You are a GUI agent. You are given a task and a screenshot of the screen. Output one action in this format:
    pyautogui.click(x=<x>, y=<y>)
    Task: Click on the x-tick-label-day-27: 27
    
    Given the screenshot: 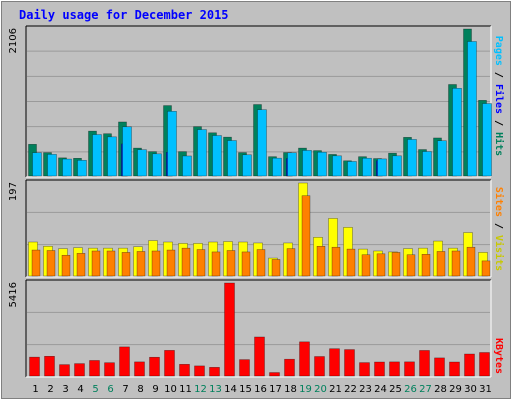 What is the action you would take?
    pyautogui.click(x=425, y=389)
    